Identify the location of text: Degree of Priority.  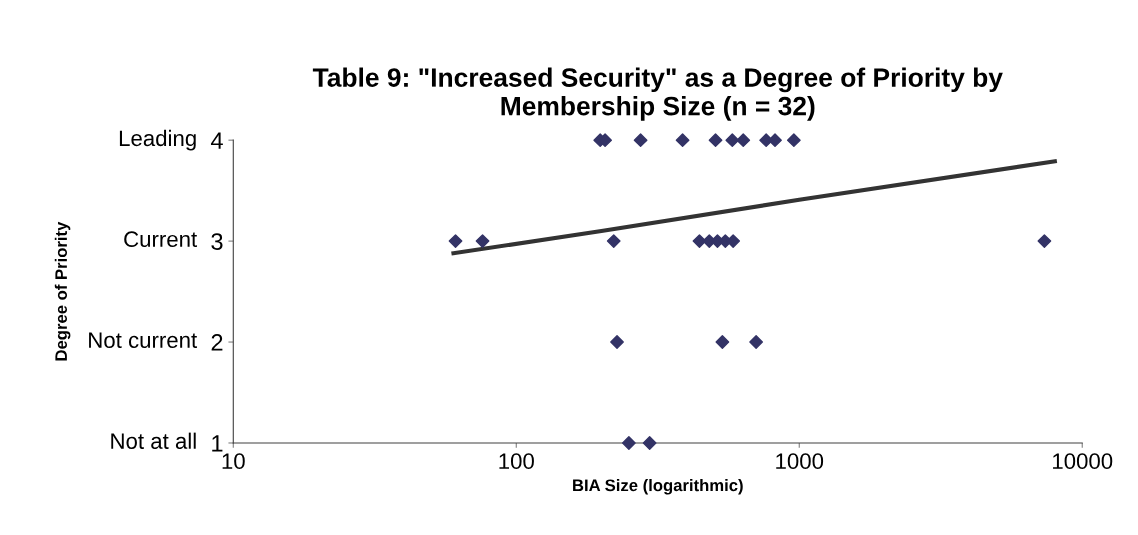
(62, 291).